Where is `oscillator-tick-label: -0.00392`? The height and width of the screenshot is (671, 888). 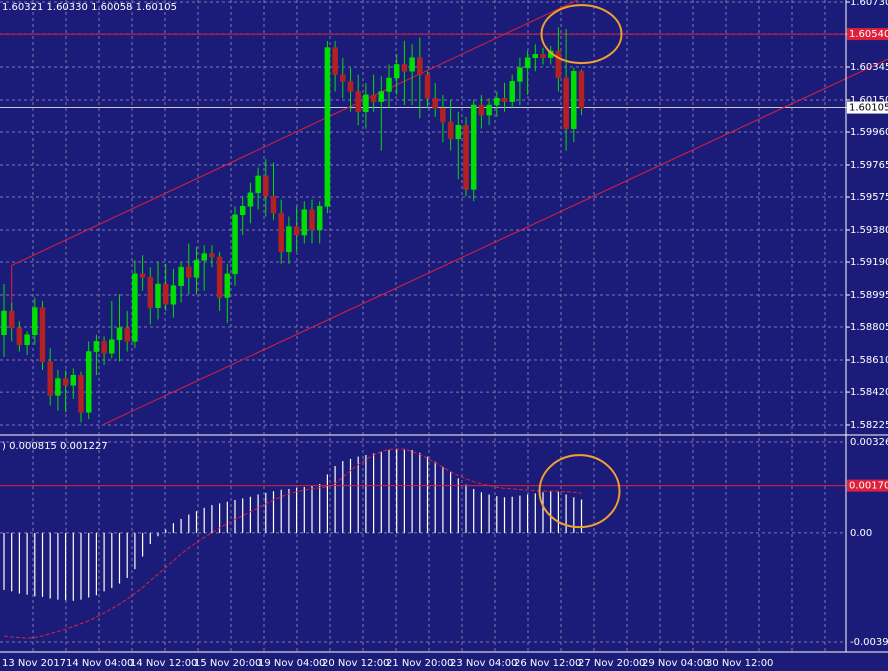
oscillator-tick-label: -0.00392 is located at coordinates (869, 642).